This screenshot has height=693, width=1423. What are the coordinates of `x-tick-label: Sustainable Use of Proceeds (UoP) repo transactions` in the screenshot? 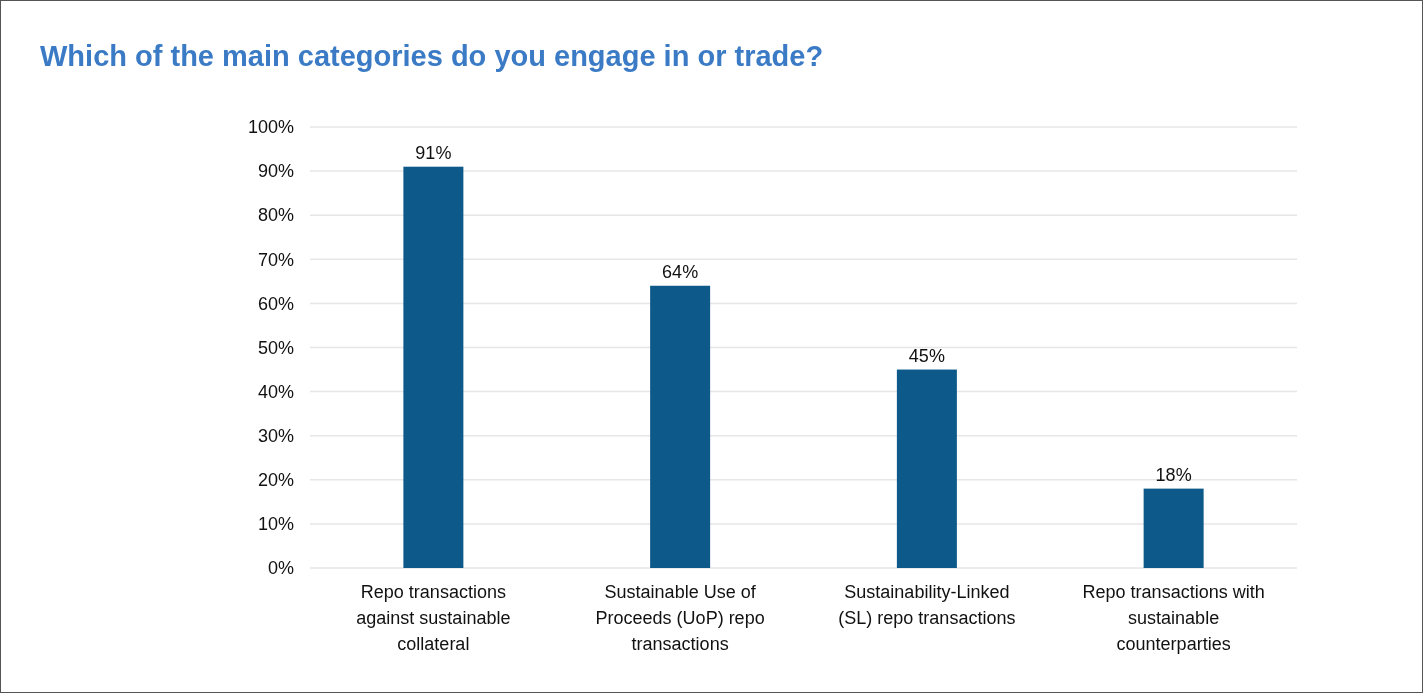 It's located at (680, 618).